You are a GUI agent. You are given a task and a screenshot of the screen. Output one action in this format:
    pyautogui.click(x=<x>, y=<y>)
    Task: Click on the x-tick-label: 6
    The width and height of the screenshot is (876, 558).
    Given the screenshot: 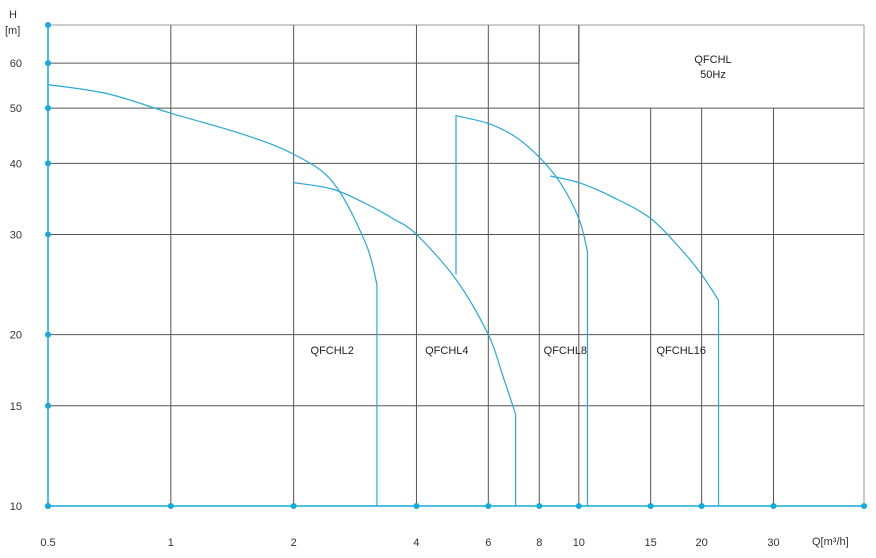 What is the action you would take?
    pyautogui.click(x=488, y=543)
    